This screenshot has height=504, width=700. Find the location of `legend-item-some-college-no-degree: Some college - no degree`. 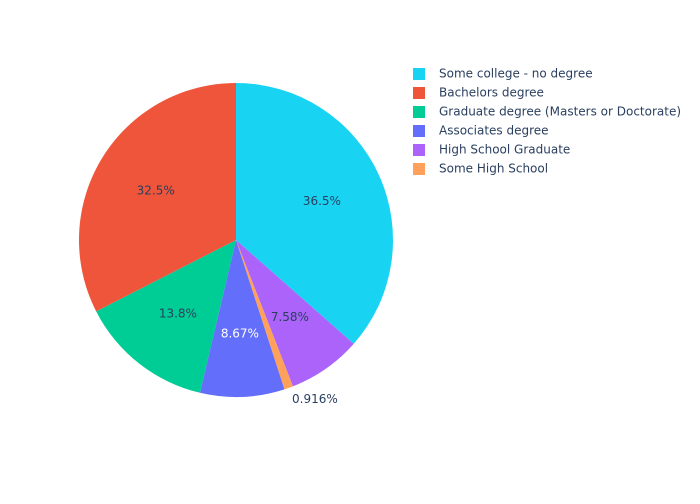

legend-item-some-college-no-degree: Some college - no degree is located at coordinates (503, 74).